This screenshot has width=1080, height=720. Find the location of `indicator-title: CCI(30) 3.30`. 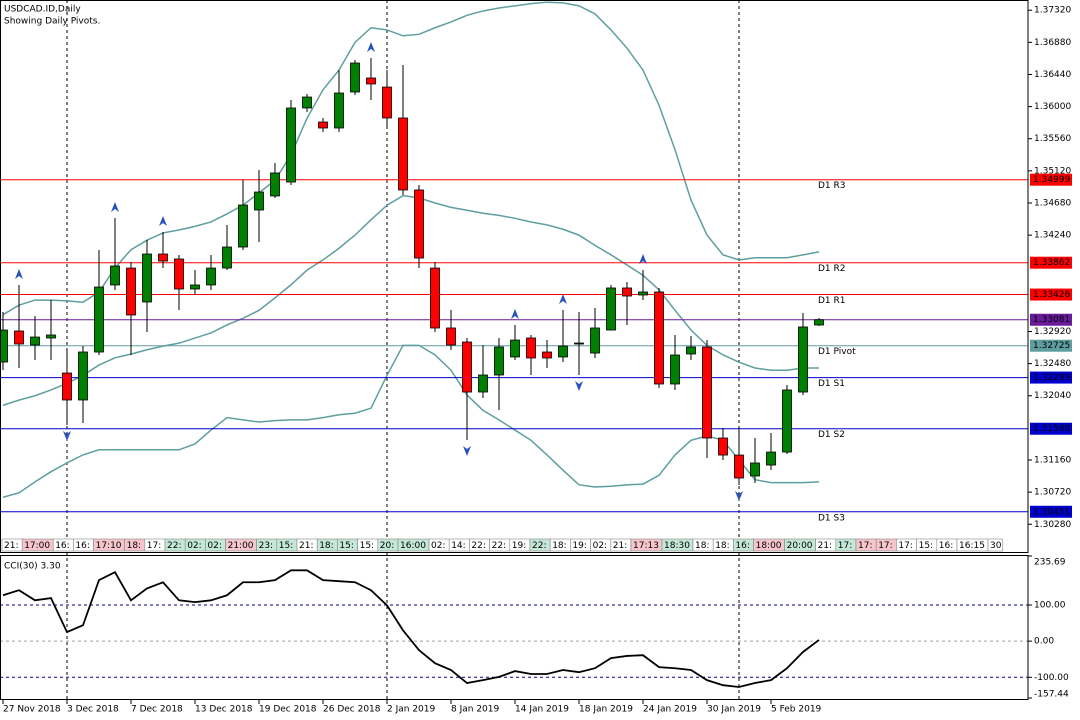

indicator-title: CCI(30) 3.30 is located at coordinates (32, 567).